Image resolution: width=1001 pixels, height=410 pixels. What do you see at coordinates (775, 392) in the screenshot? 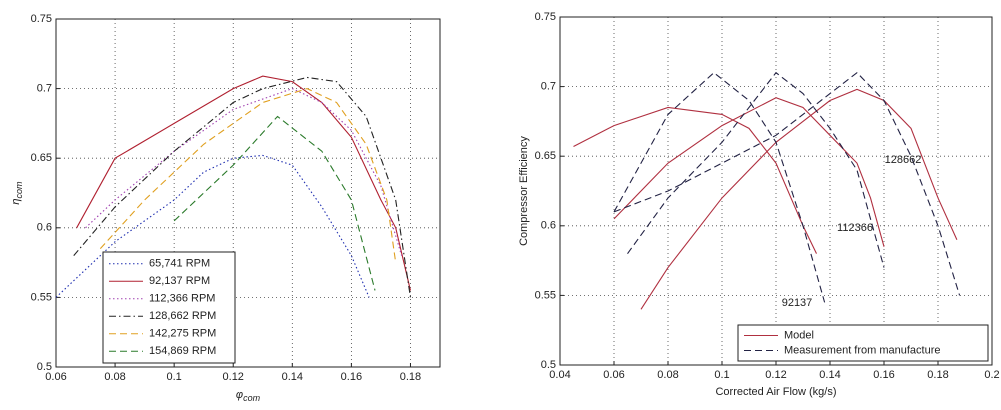
I see `x-axis-label: Corrected Air Flow (kg/s)` at bounding box center [775, 392].